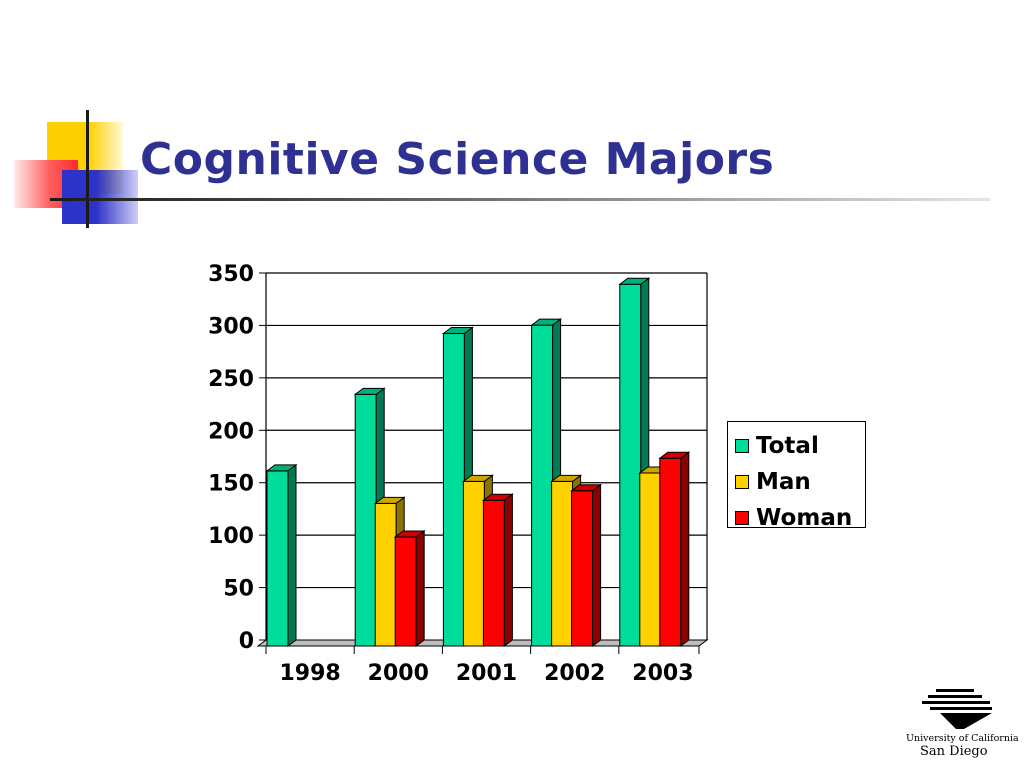  What do you see at coordinates (231, 274) in the screenshot?
I see `y-tick-label: 350` at bounding box center [231, 274].